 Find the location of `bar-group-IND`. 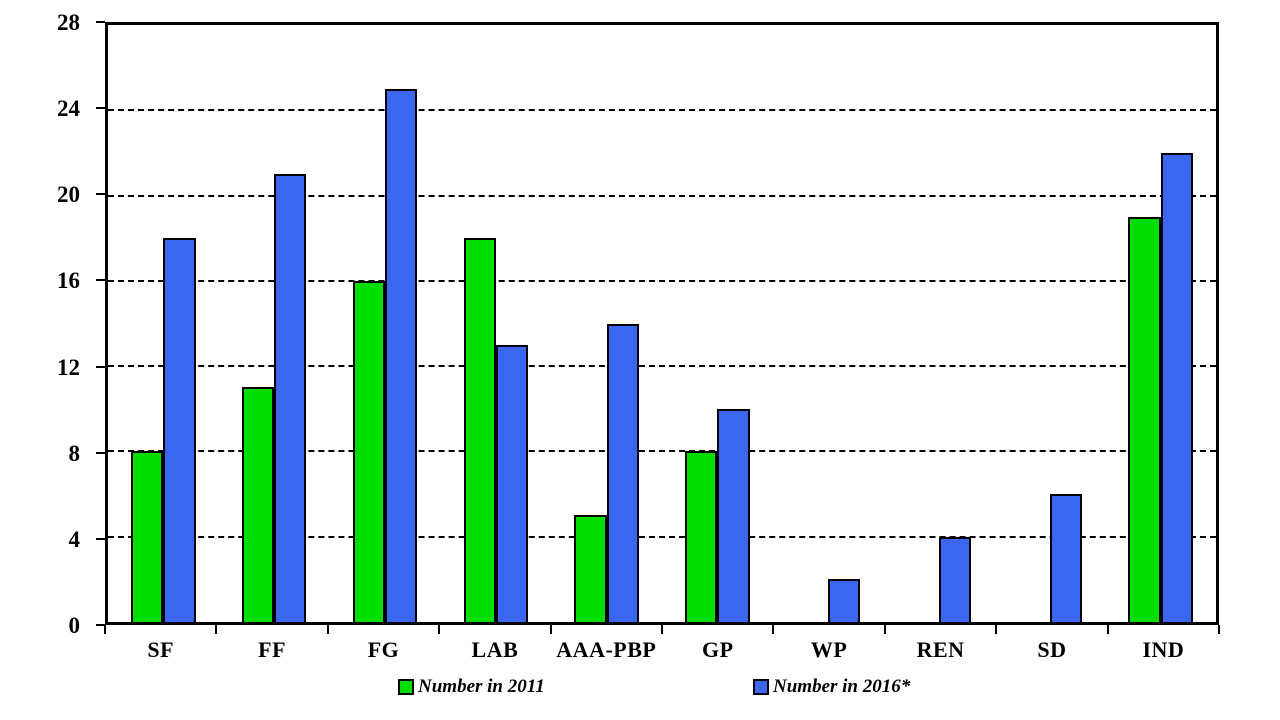

bar-group-IND is located at coordinates (1160, 323).